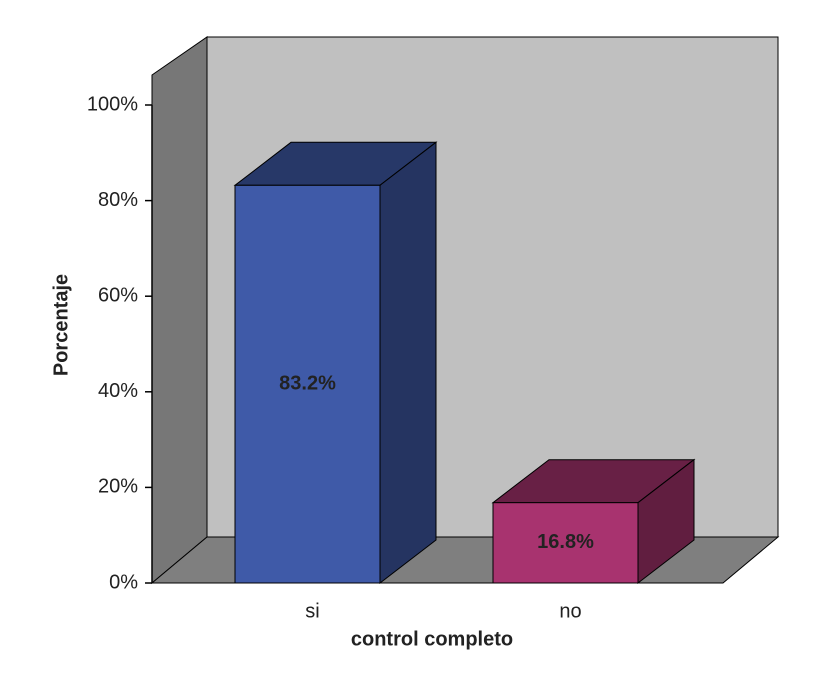 Image resolution: width=833 pixels, height=683 pixels. Describe the element at coordinates (312, 611) in the screenshot. I see `x-tick-label: si` at that location.